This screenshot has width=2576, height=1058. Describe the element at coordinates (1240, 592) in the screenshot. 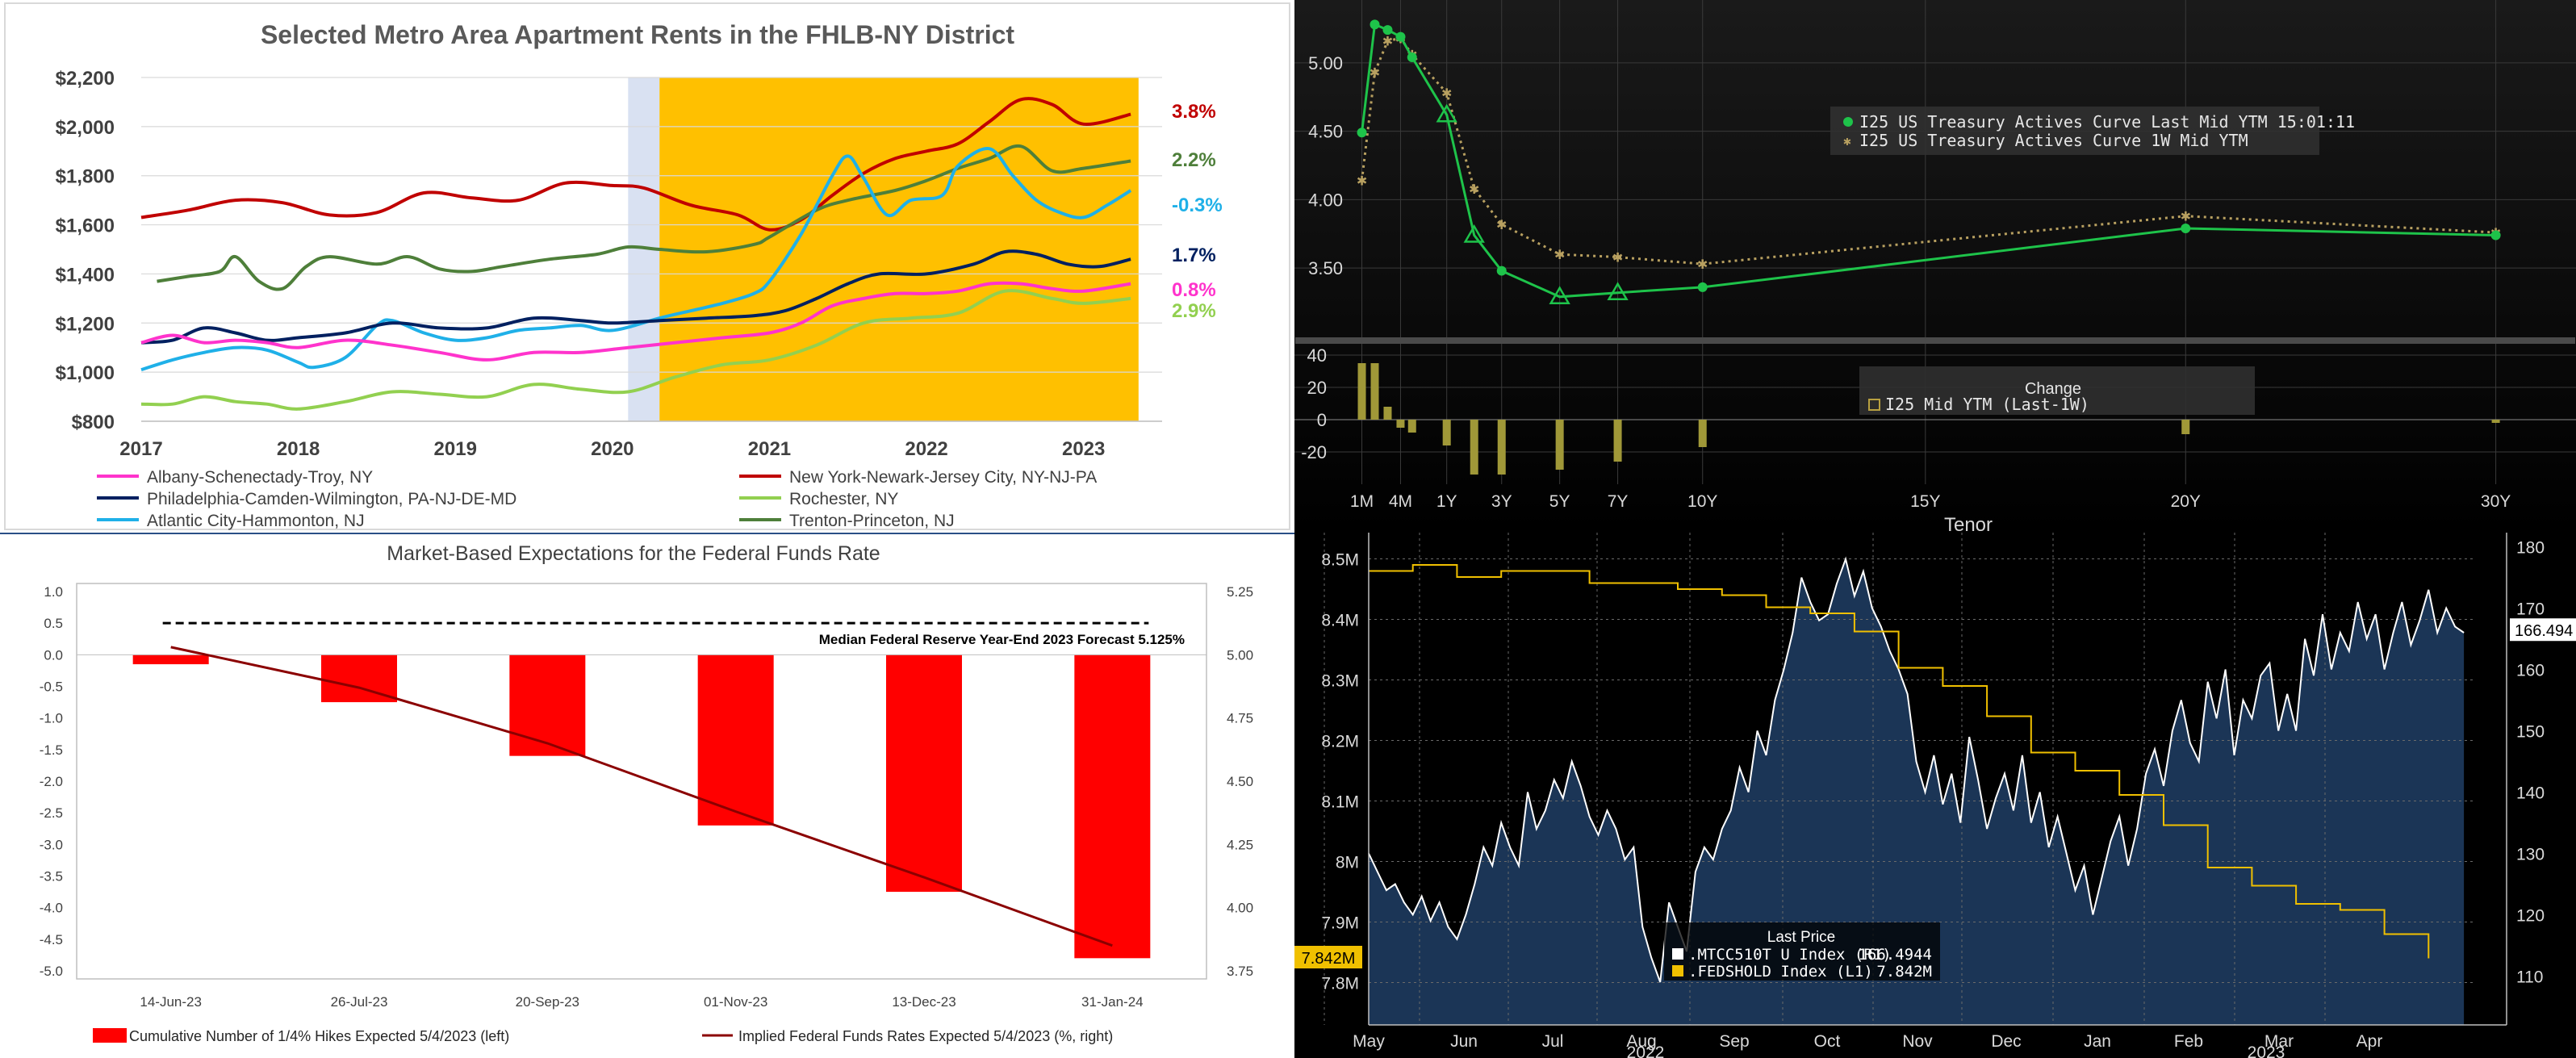

I see `right-y-tick-label: 5.25` at that location.